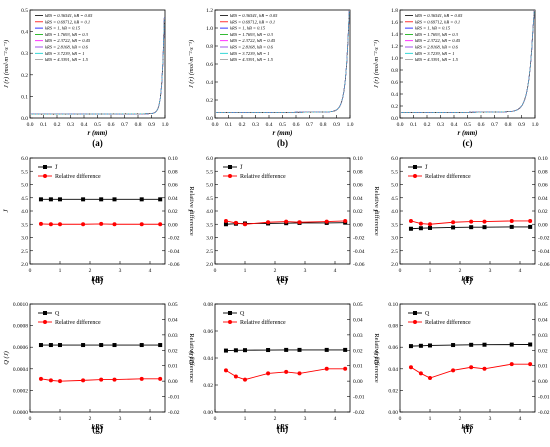 The image size is (550, 447). I want to click on y2-tick-label: 0.00, so click(173, 382).